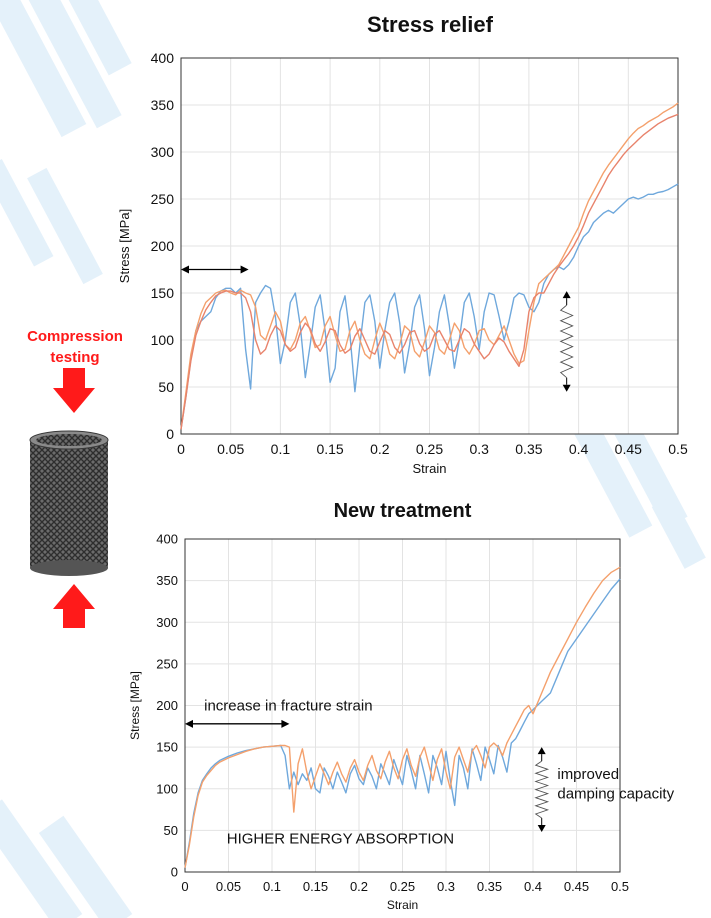  I want to click on chart2-title: New treatment, so click(402, 511).